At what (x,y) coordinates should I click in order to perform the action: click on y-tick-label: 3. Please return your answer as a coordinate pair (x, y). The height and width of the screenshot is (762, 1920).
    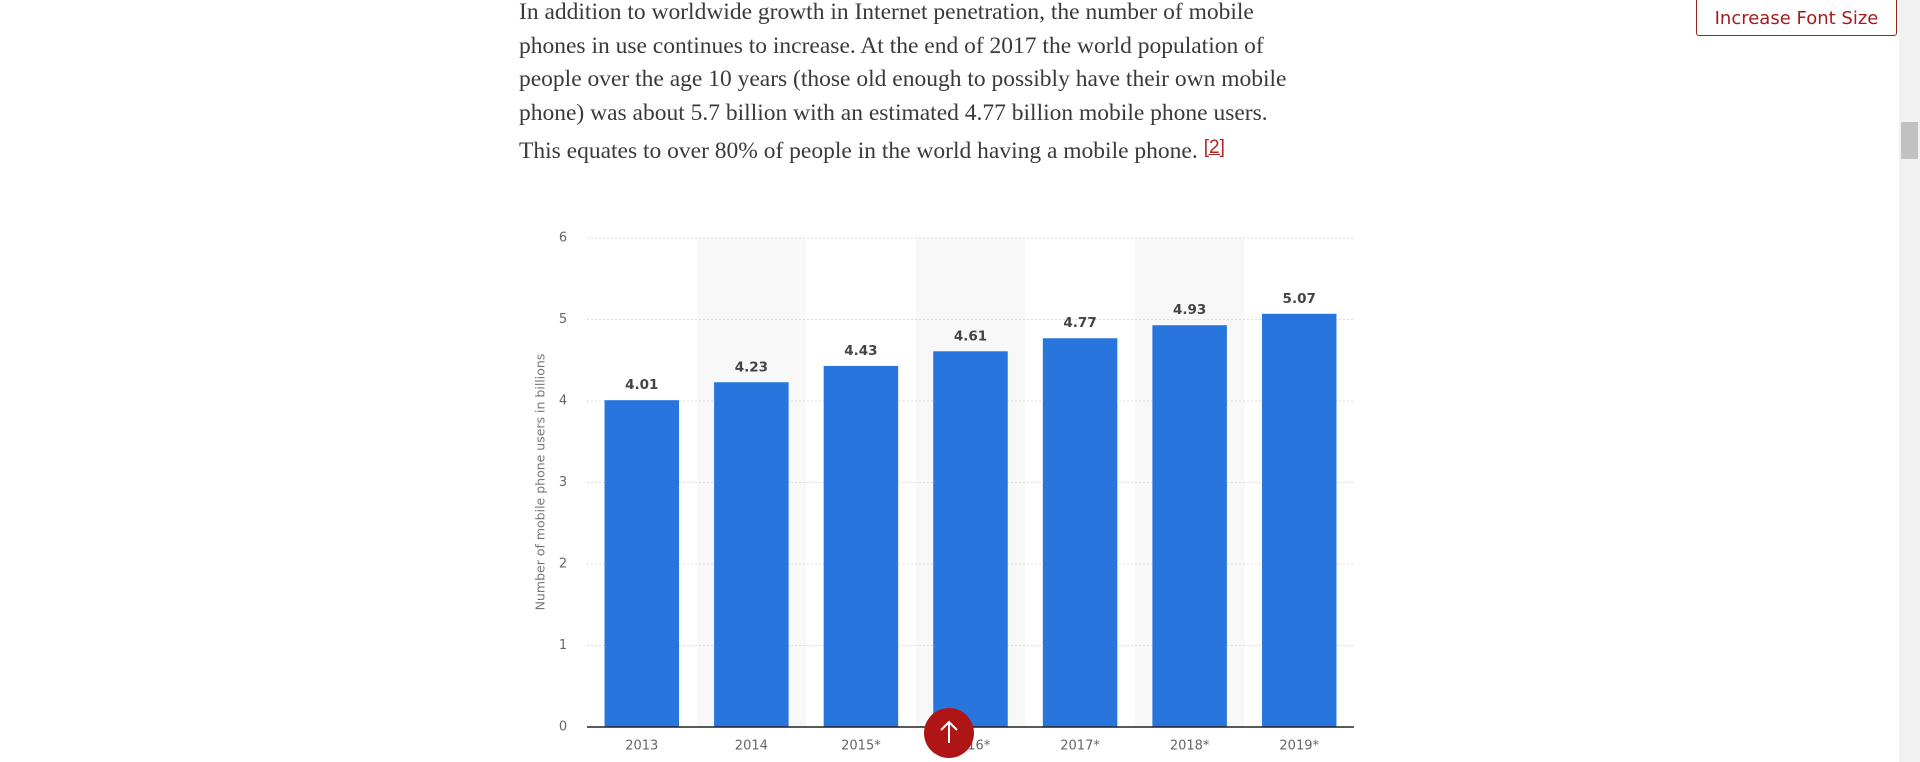
    Looking at the image, I should click on (563, 482).